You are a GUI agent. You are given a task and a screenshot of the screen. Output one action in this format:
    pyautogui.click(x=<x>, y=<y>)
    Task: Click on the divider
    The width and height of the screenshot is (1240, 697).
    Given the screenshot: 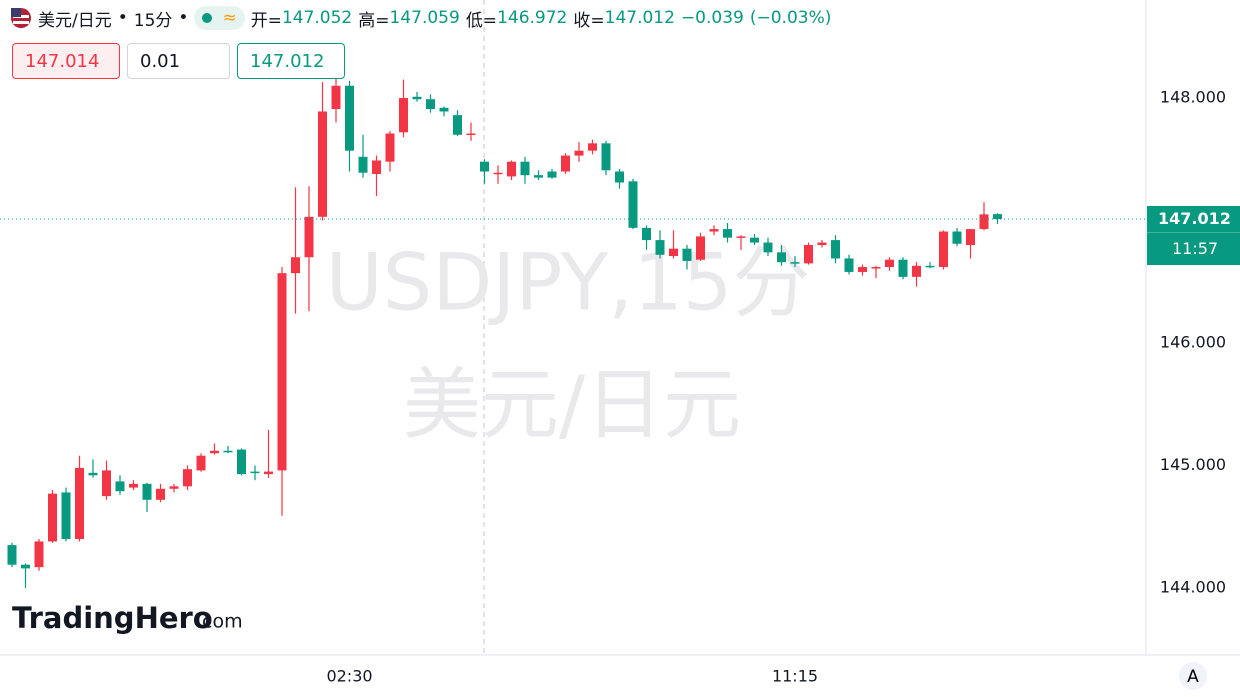 What is the action you would take?
    pyautogui.click(x=1193, y=232)
    